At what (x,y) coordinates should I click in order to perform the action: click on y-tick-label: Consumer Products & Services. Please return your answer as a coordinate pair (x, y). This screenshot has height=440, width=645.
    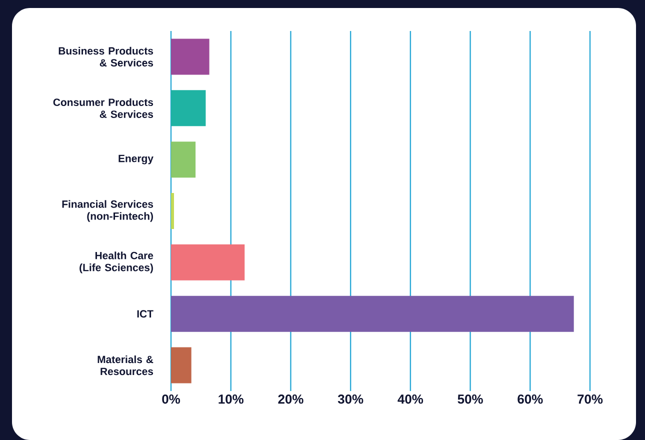
    Looking at the image, I should click on (103, 108).